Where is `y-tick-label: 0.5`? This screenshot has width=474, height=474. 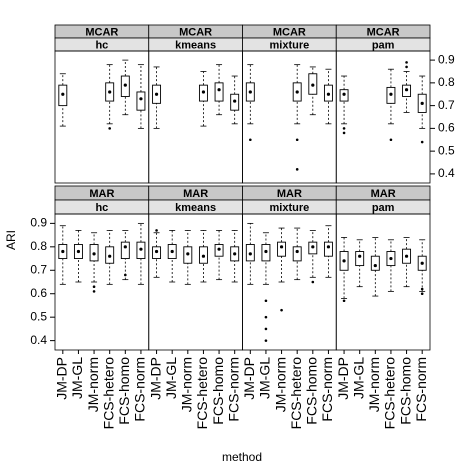
y-tick-label: 0.5 is located at coordinates (38, 316).